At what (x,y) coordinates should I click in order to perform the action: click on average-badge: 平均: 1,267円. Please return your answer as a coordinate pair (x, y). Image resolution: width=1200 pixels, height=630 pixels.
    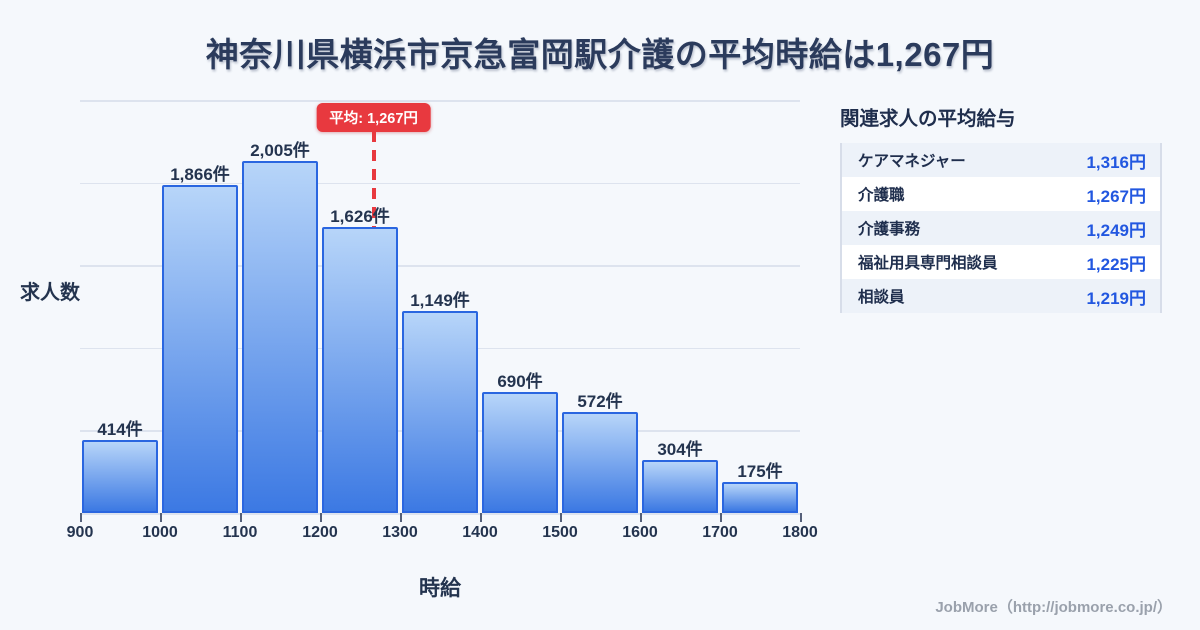
    Looking at the image, I should click on (373, 117).